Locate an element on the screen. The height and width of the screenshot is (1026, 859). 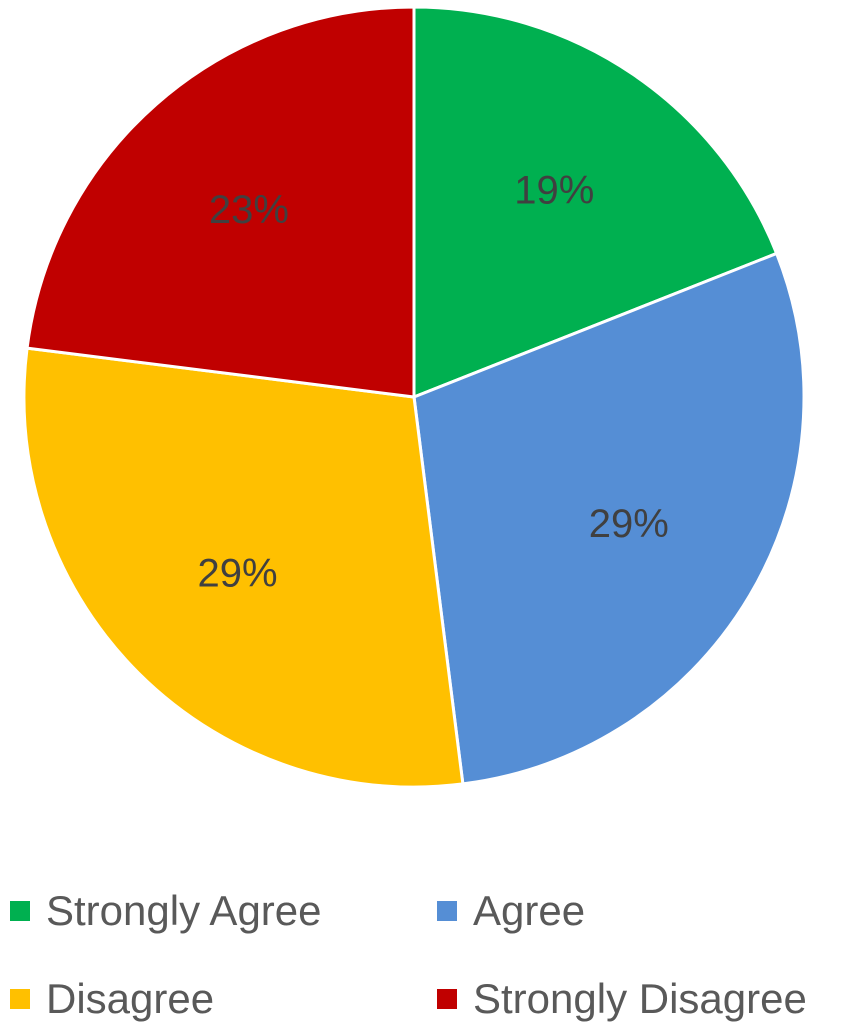
legend-label-strongly-disagree: Strongly Disagree is located at coordinates (640, 998).